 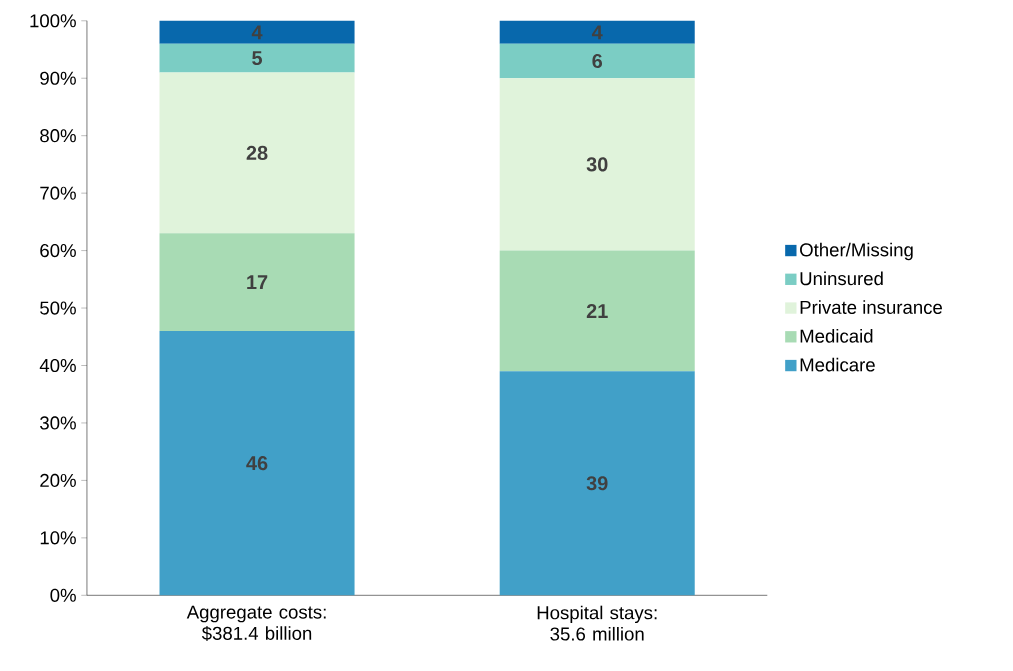 I want to click on y-tick-label: 60%, so click(x=58, y=251).